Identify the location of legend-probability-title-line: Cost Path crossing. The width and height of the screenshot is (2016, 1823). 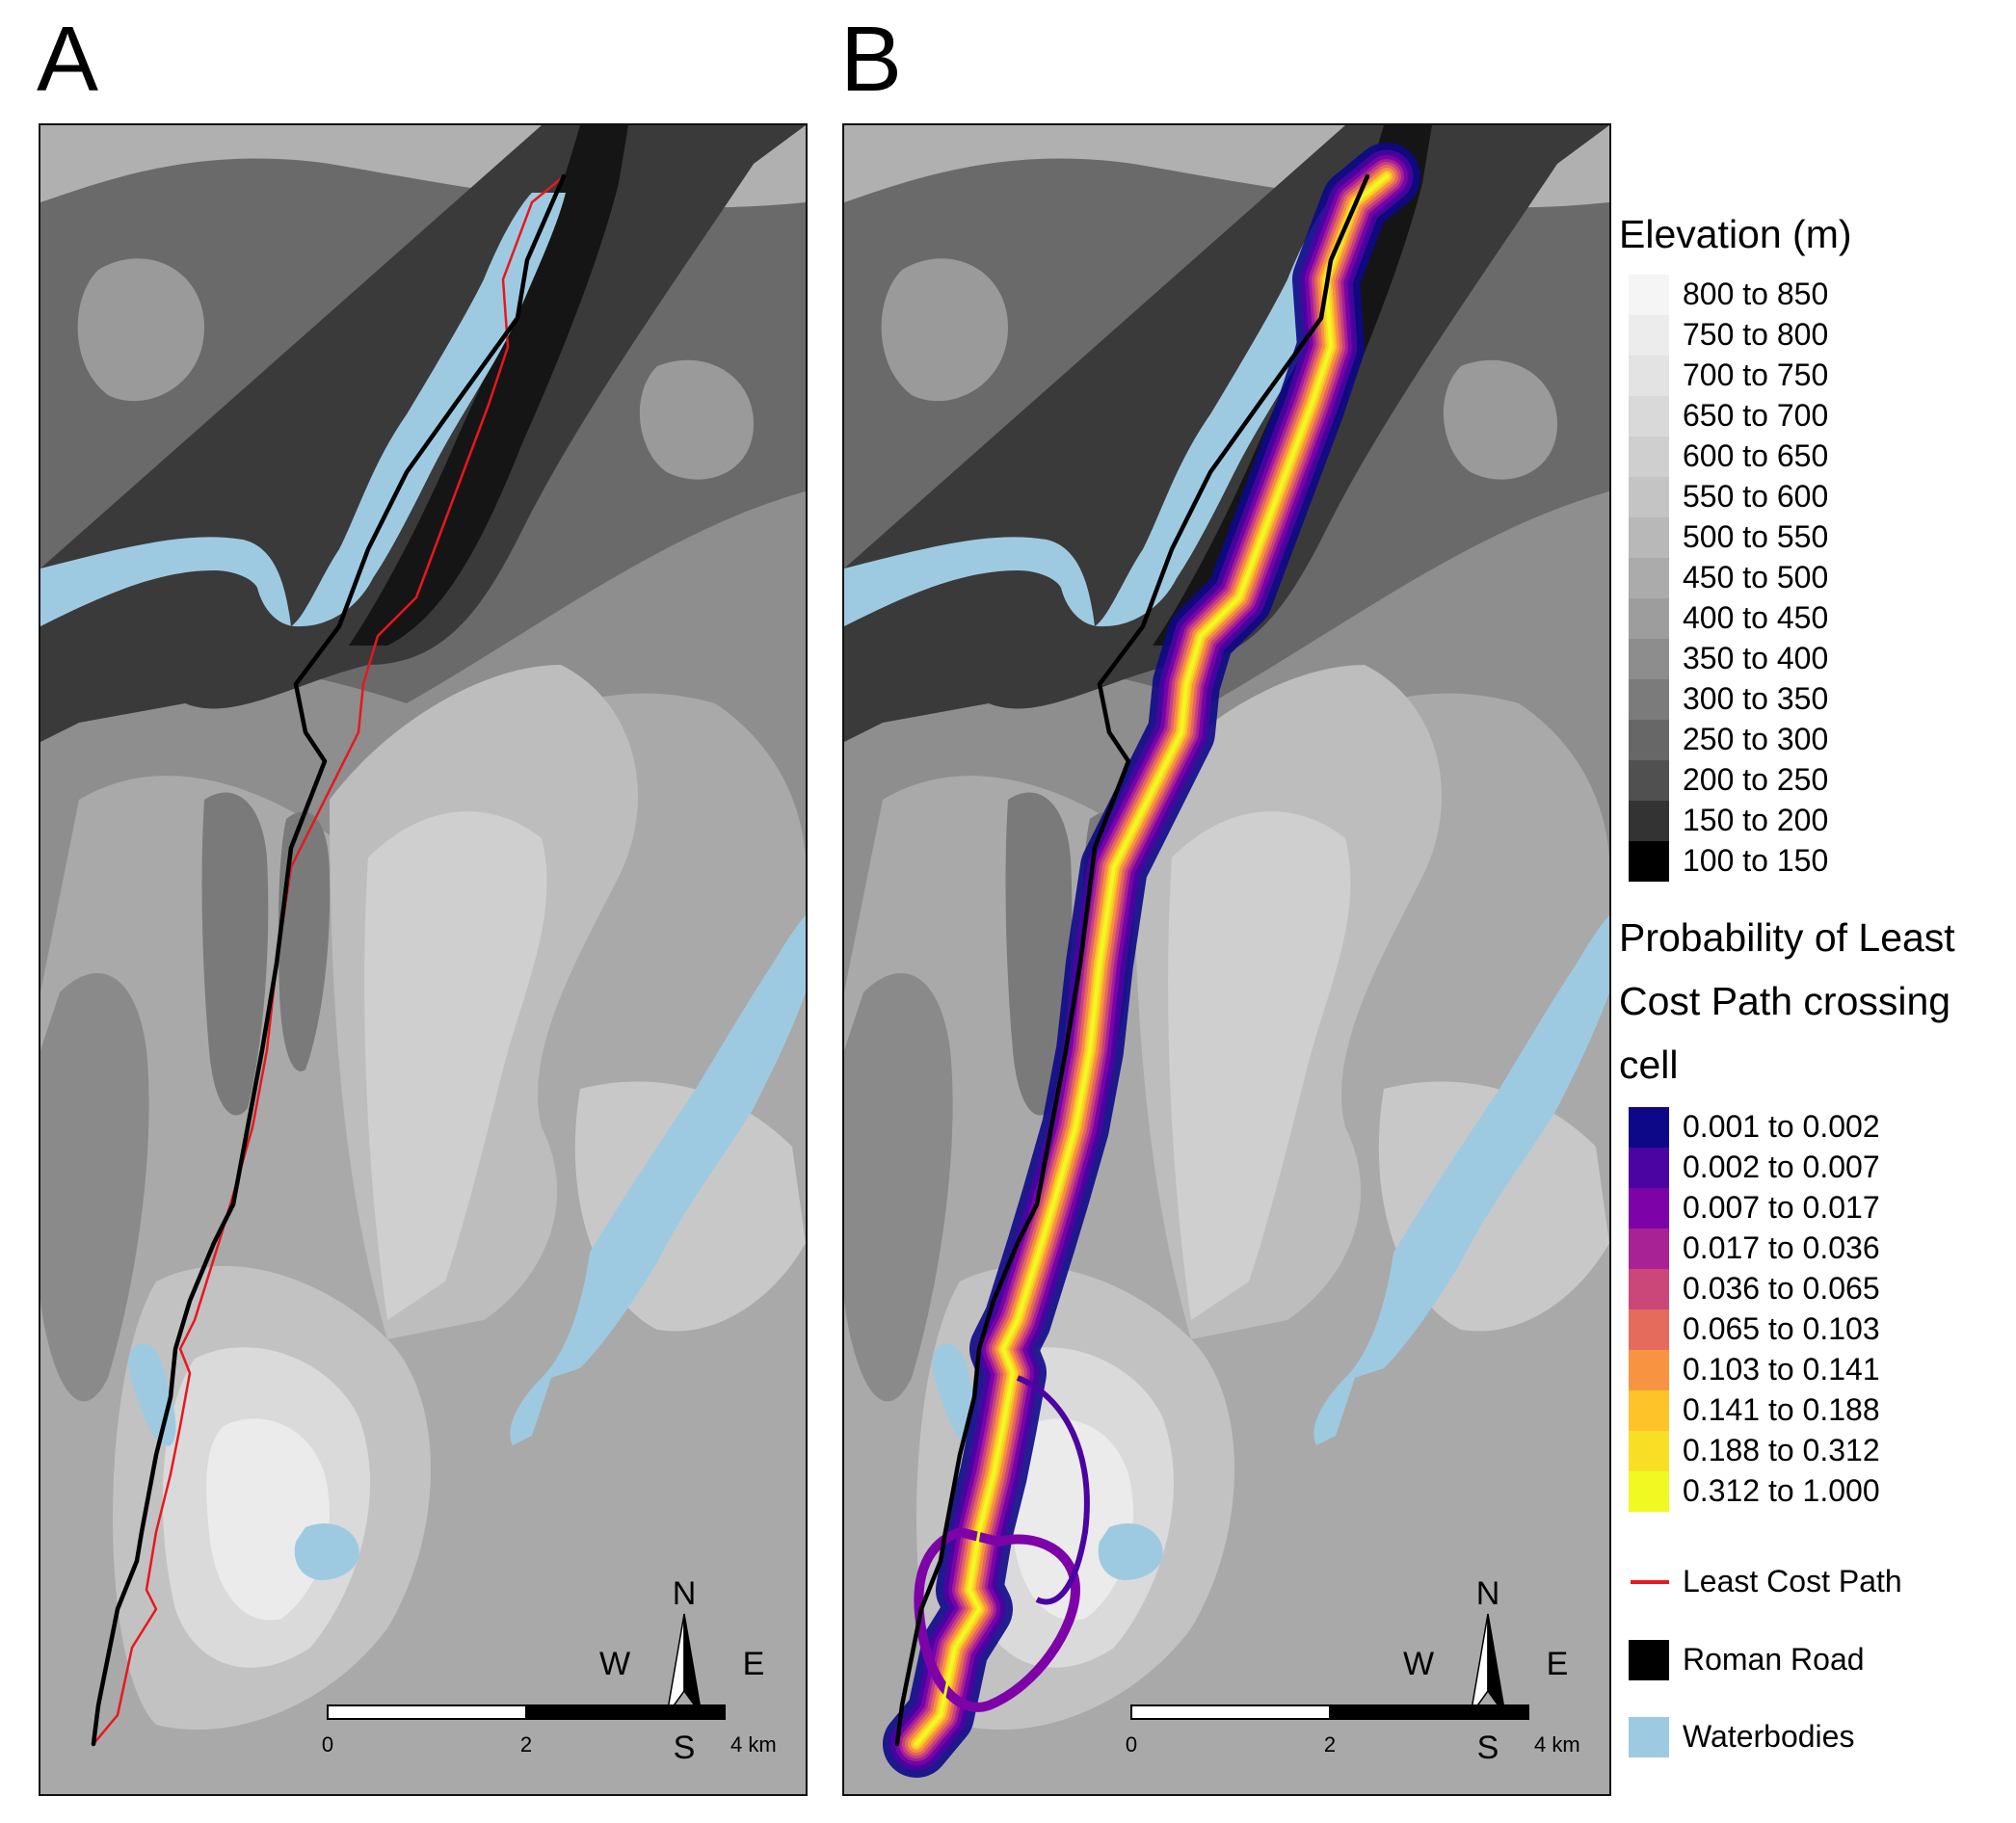
(1785, 1001).